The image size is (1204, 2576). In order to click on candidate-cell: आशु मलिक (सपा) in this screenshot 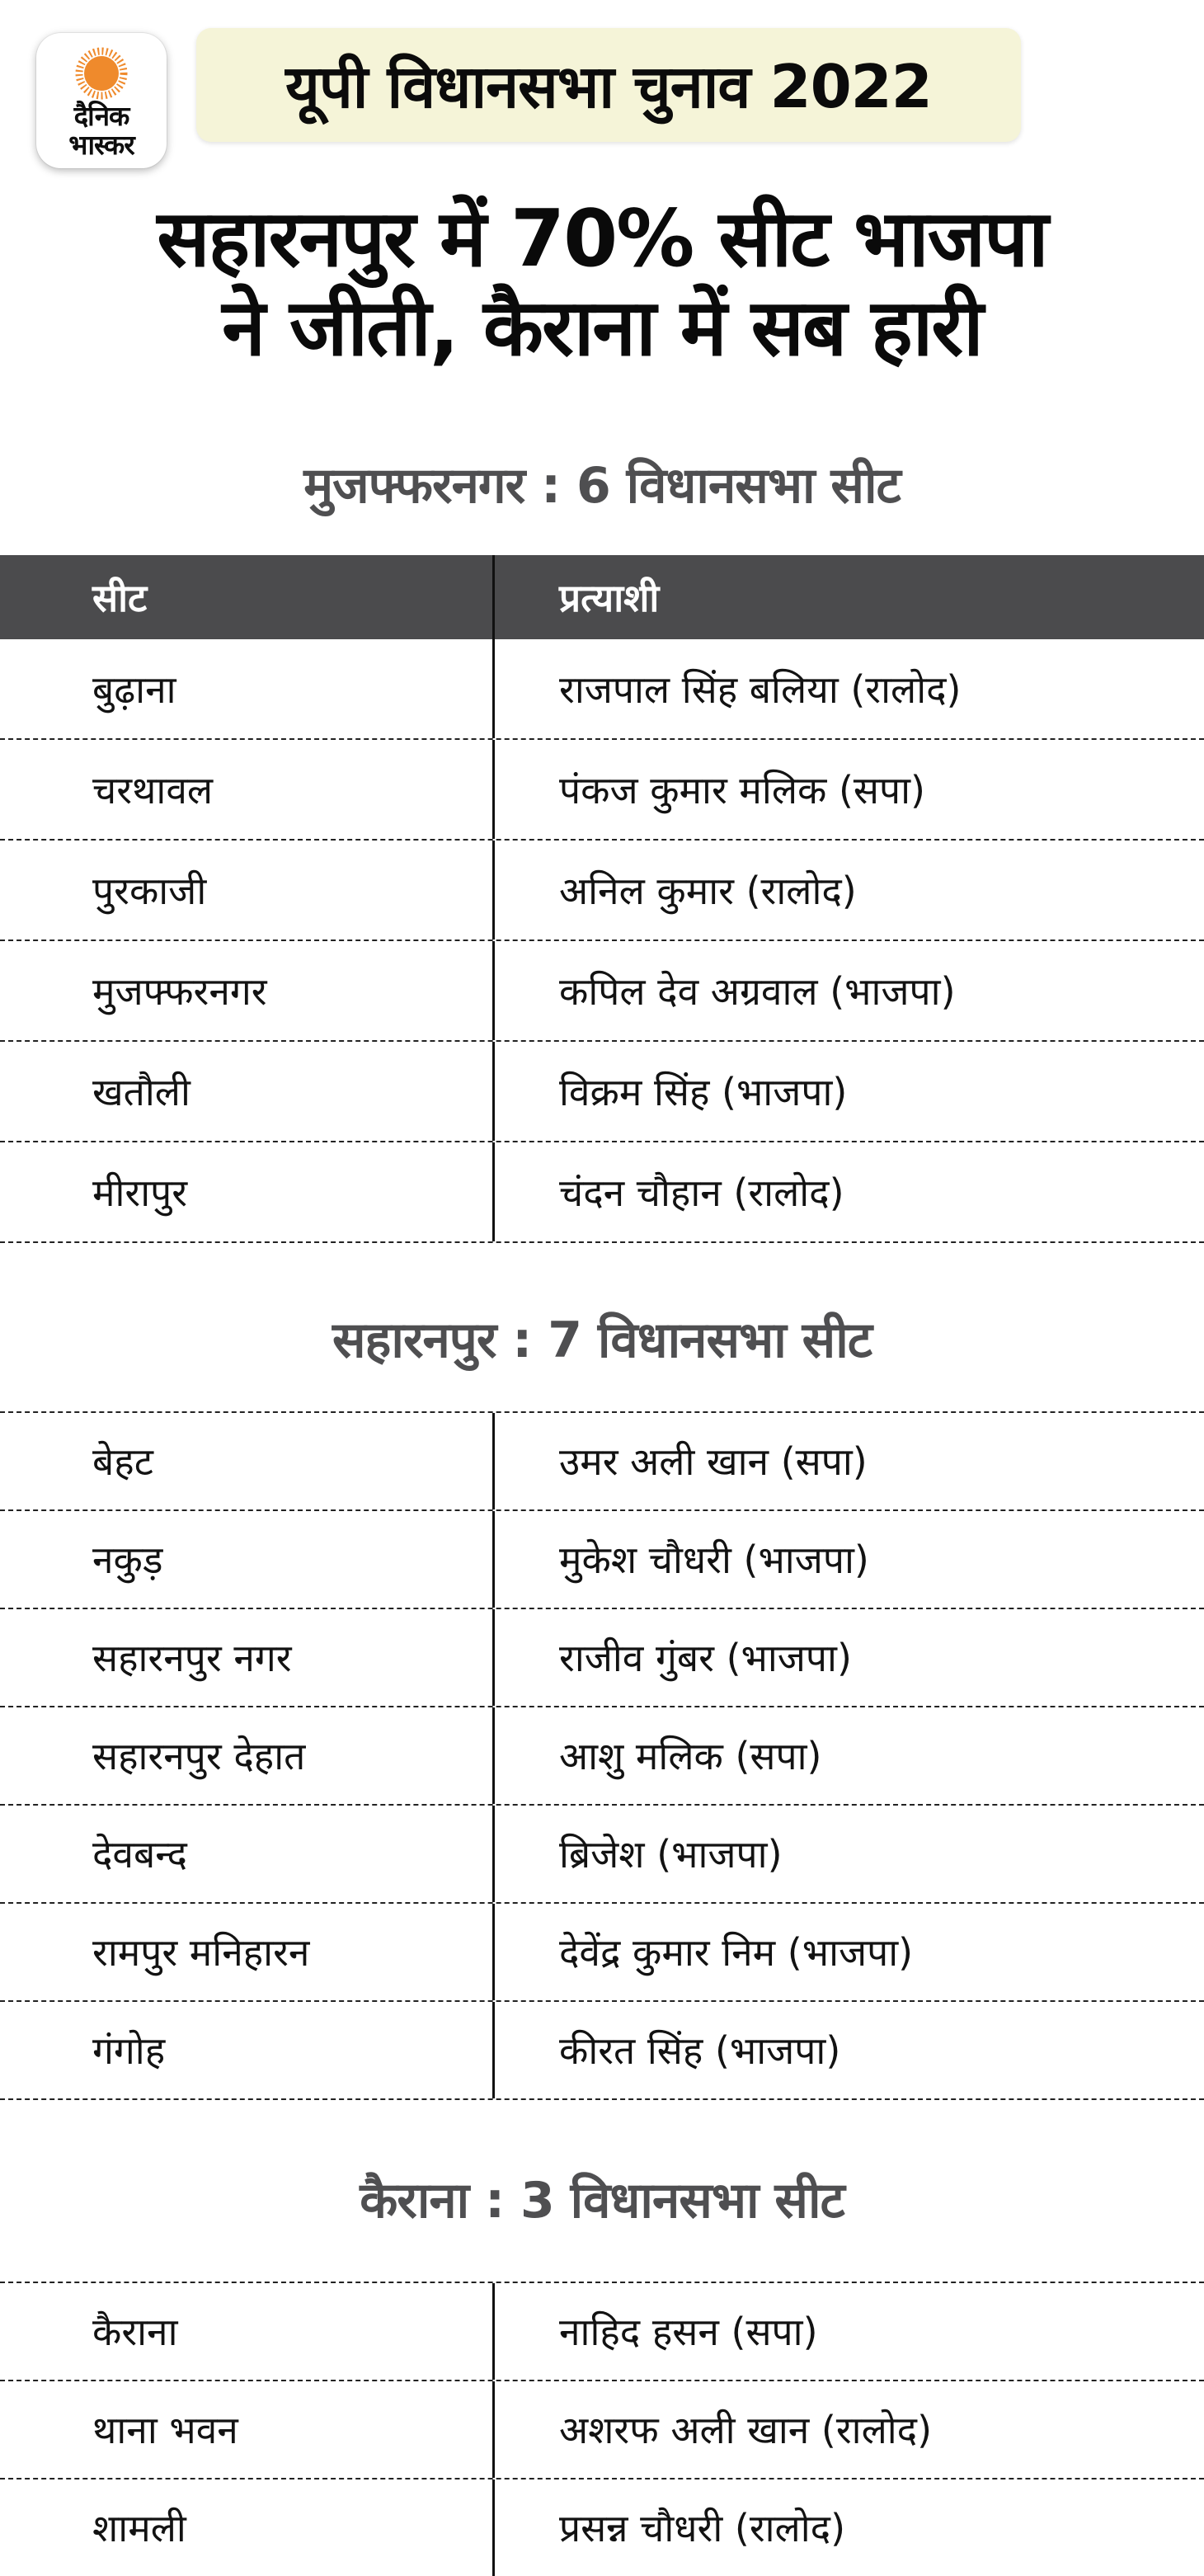, I will do `click(691, 1756)`.